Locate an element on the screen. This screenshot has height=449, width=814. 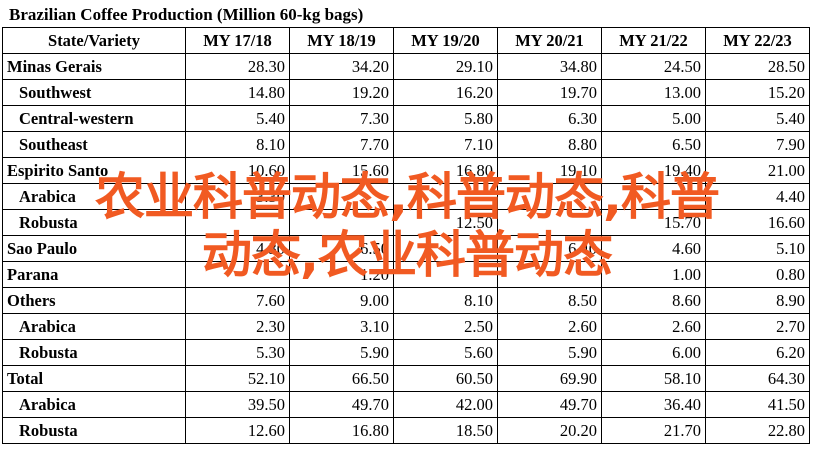
header-state-variety: State/Variety is located at coordinates (94, 40).